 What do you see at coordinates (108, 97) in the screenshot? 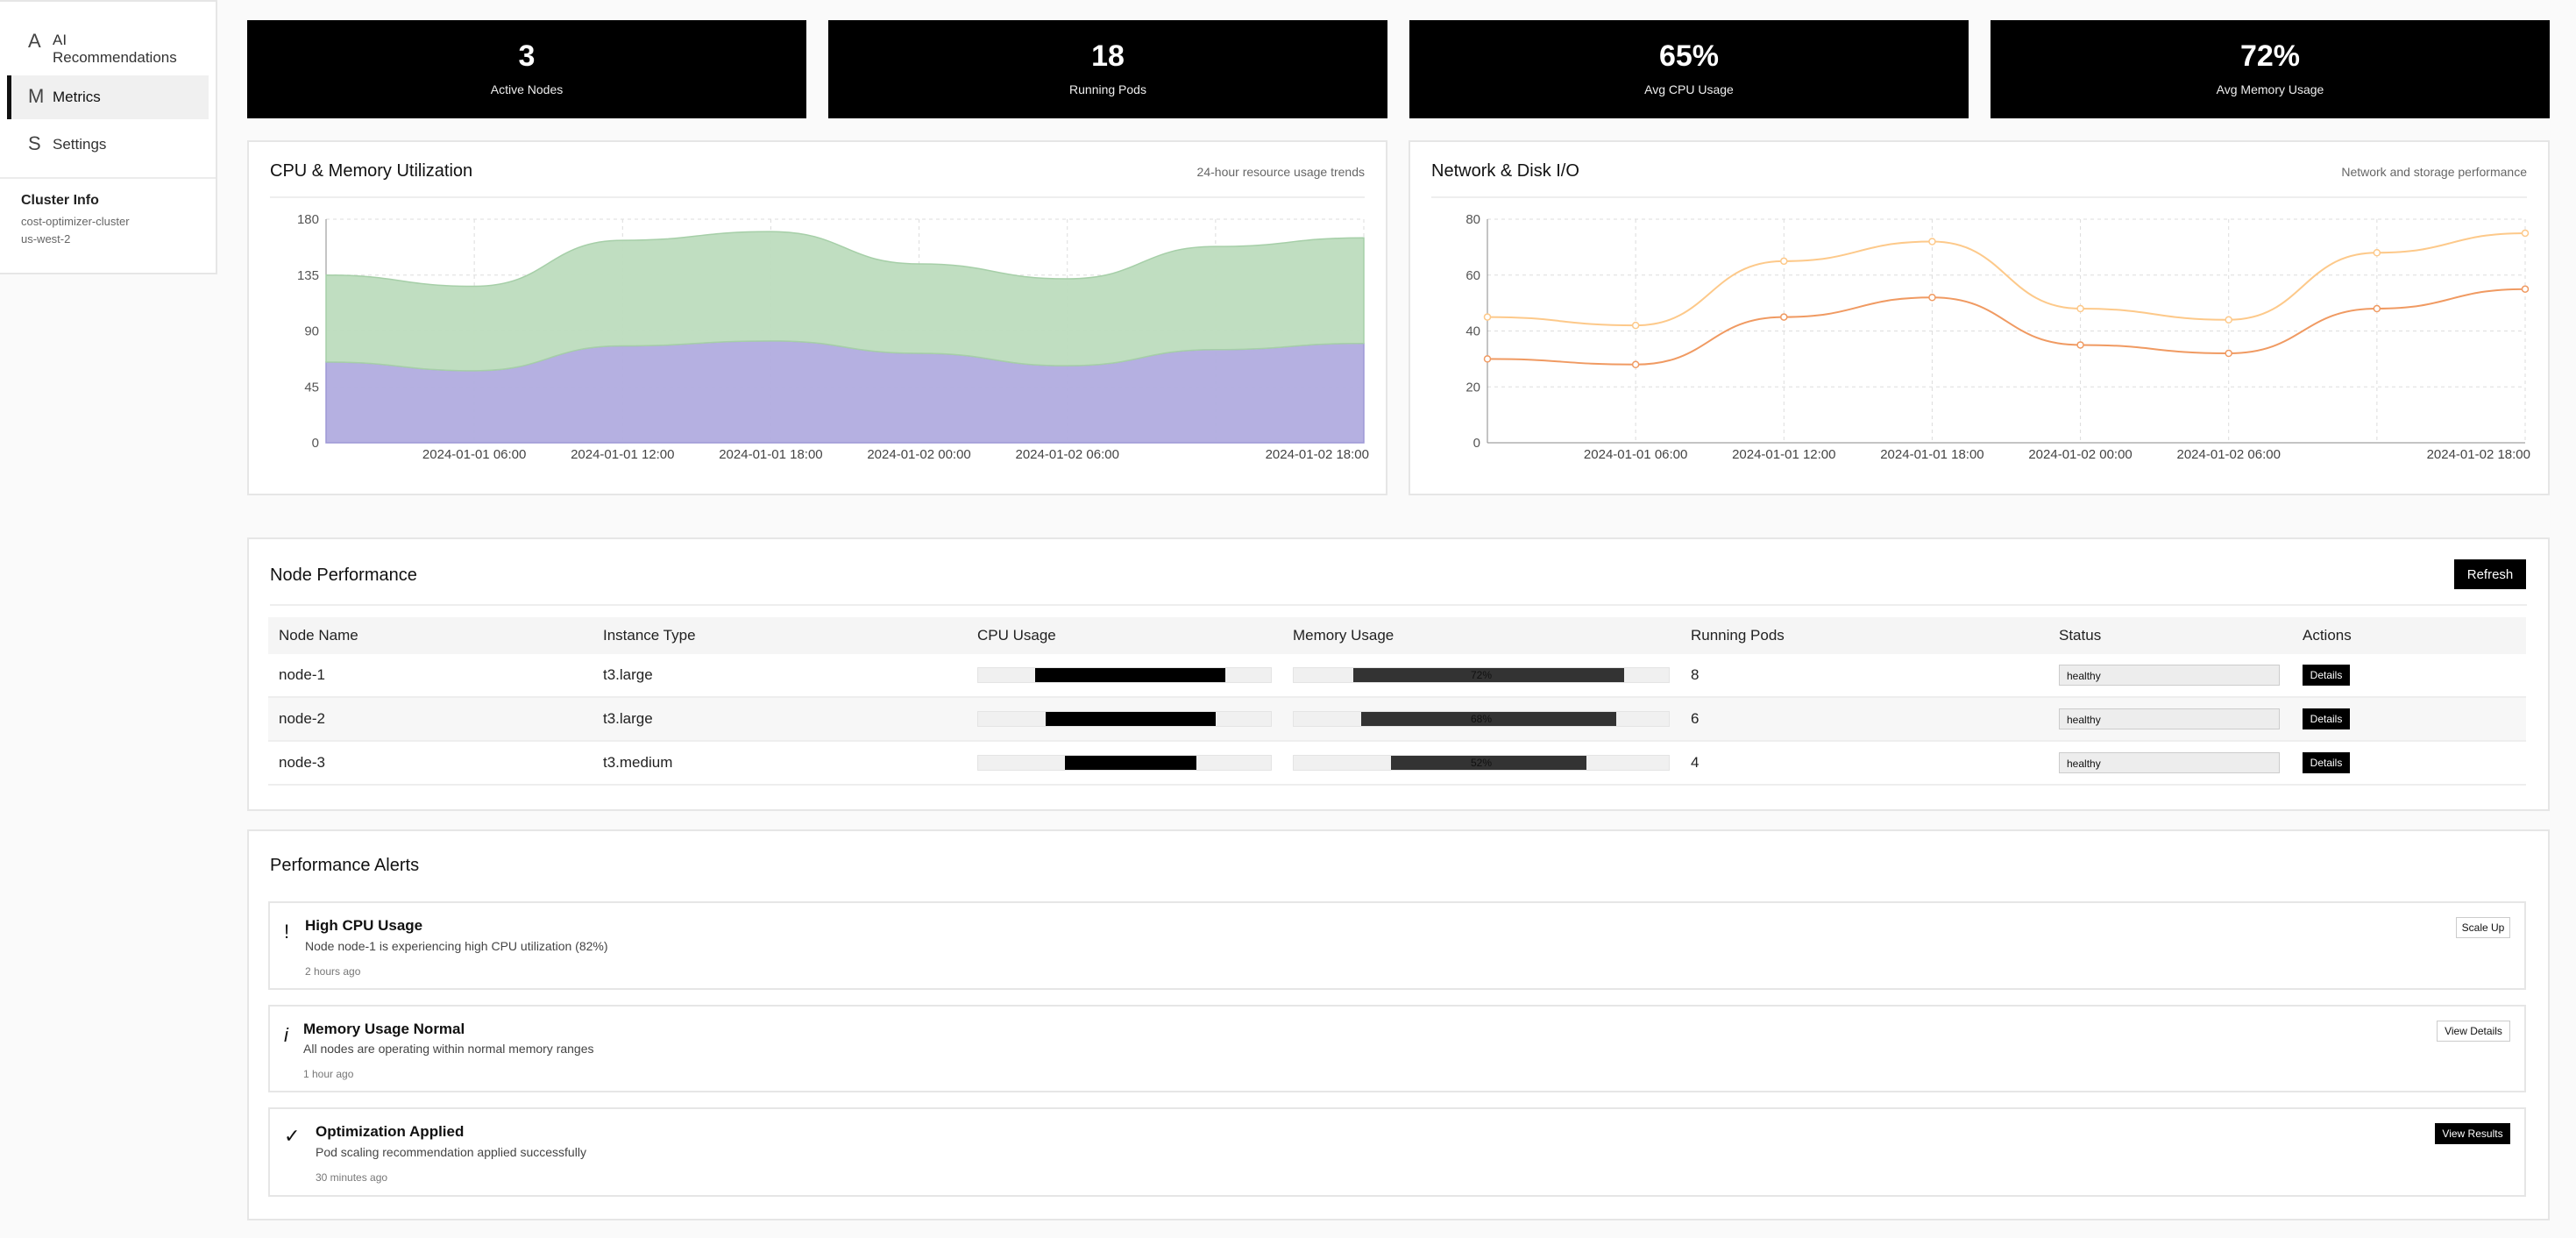
I see `sidebar-item-metrics: M Metrics` at bounding box center [108, 97].